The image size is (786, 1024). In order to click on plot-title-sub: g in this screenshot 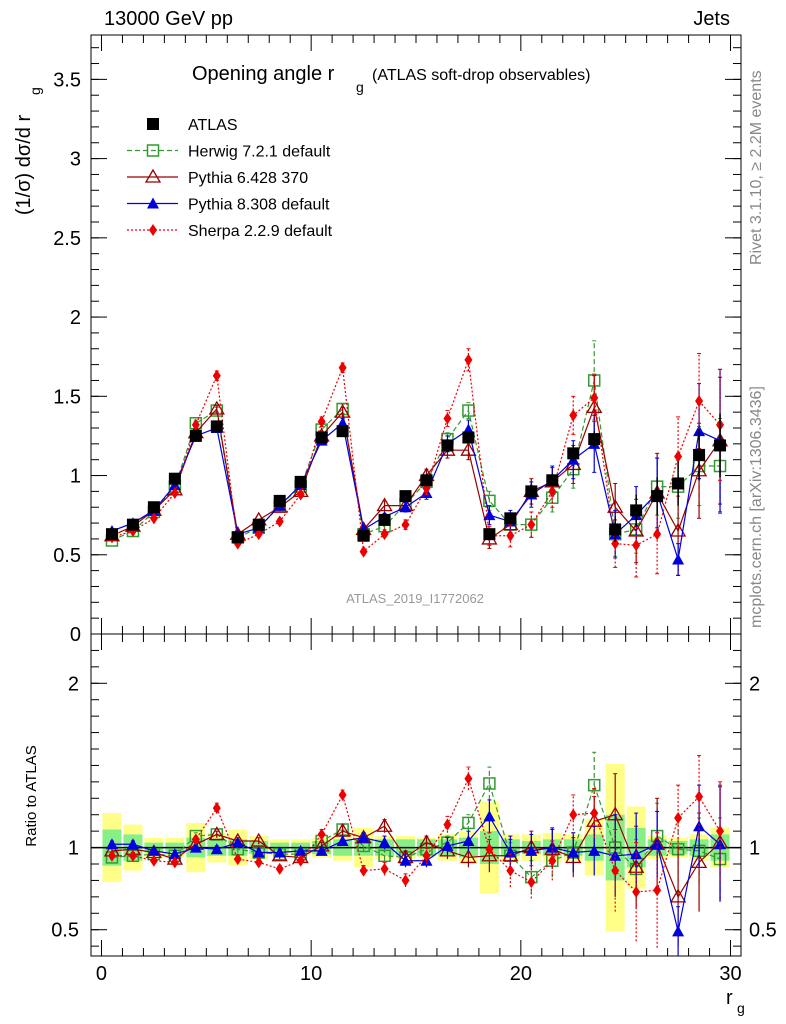, I will do `click(360, 87)`.